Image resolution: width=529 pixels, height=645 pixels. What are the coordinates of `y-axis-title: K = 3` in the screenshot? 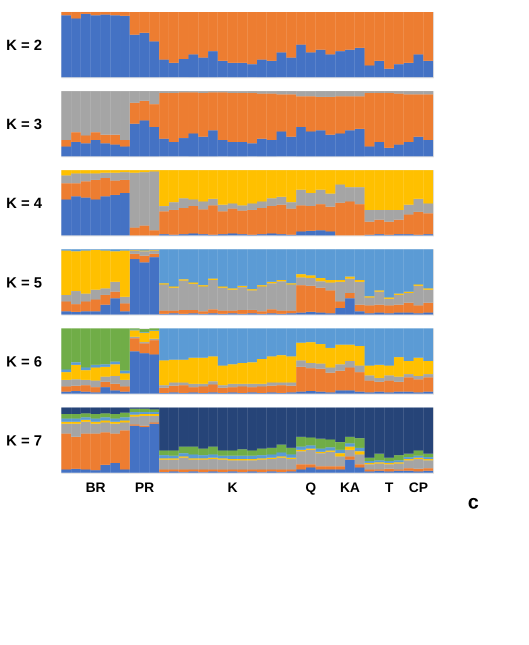 It's located at (24, 125).